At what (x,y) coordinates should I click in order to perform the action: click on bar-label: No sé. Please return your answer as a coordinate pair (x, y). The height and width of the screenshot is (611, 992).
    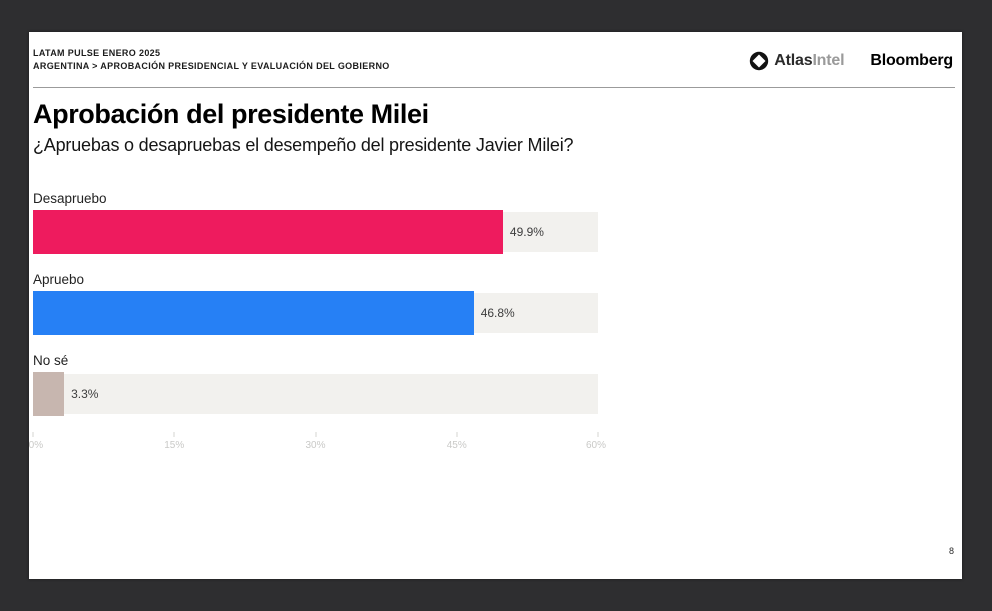
    Looking at the image, I should click on (51, 360).